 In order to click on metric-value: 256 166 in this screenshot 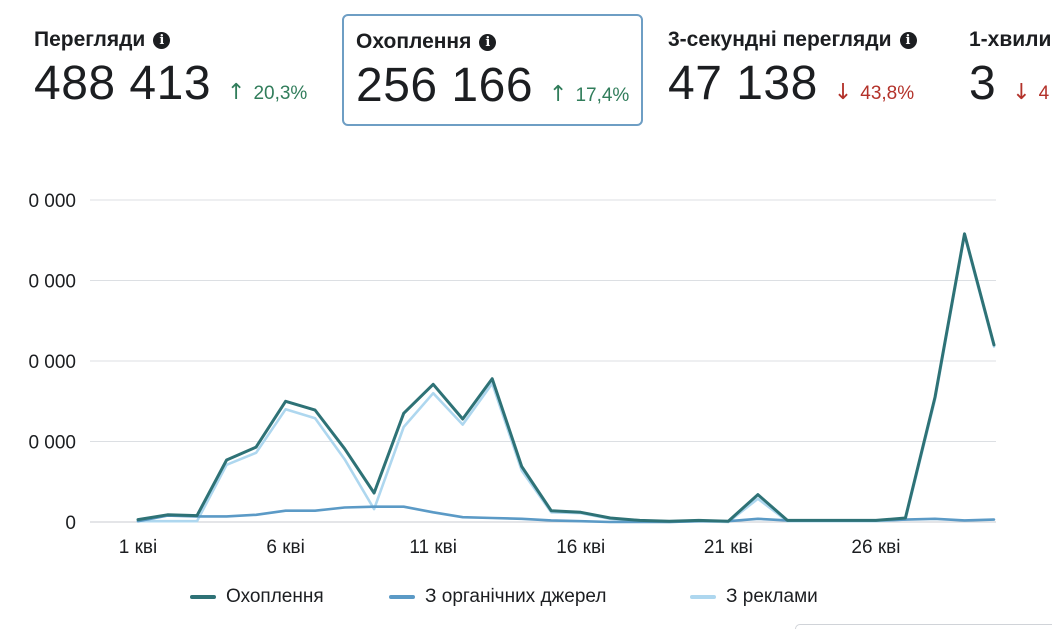, I will do `click(445, 85)`.